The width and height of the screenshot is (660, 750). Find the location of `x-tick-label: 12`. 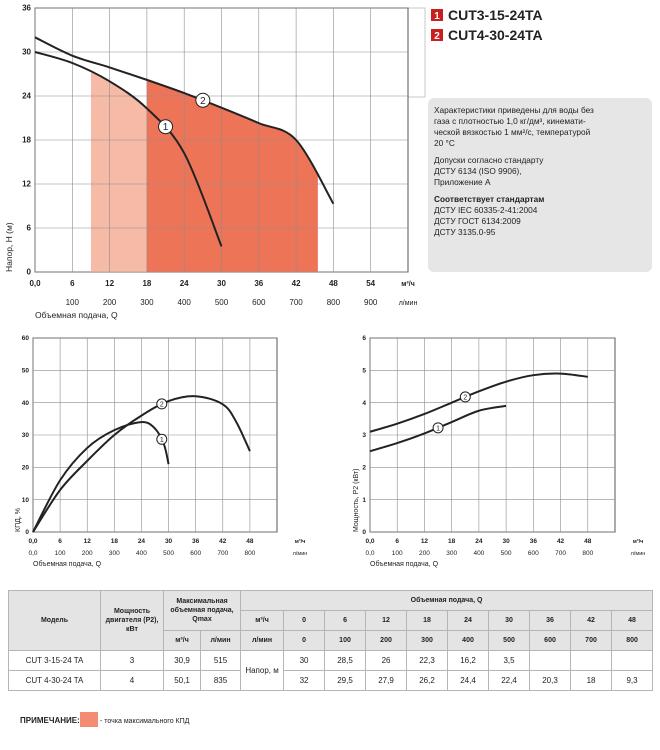

x-tick-label: 12 is located at coordinates (425, 541).